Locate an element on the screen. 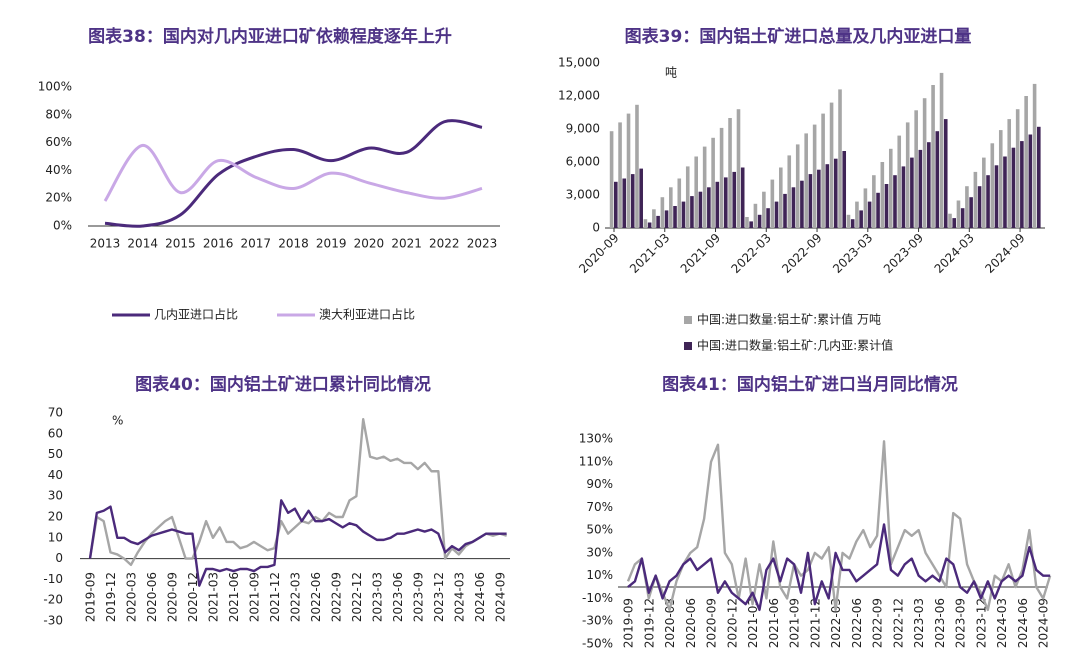  y-tick-label: 90% is located at coordinates (599, 484).